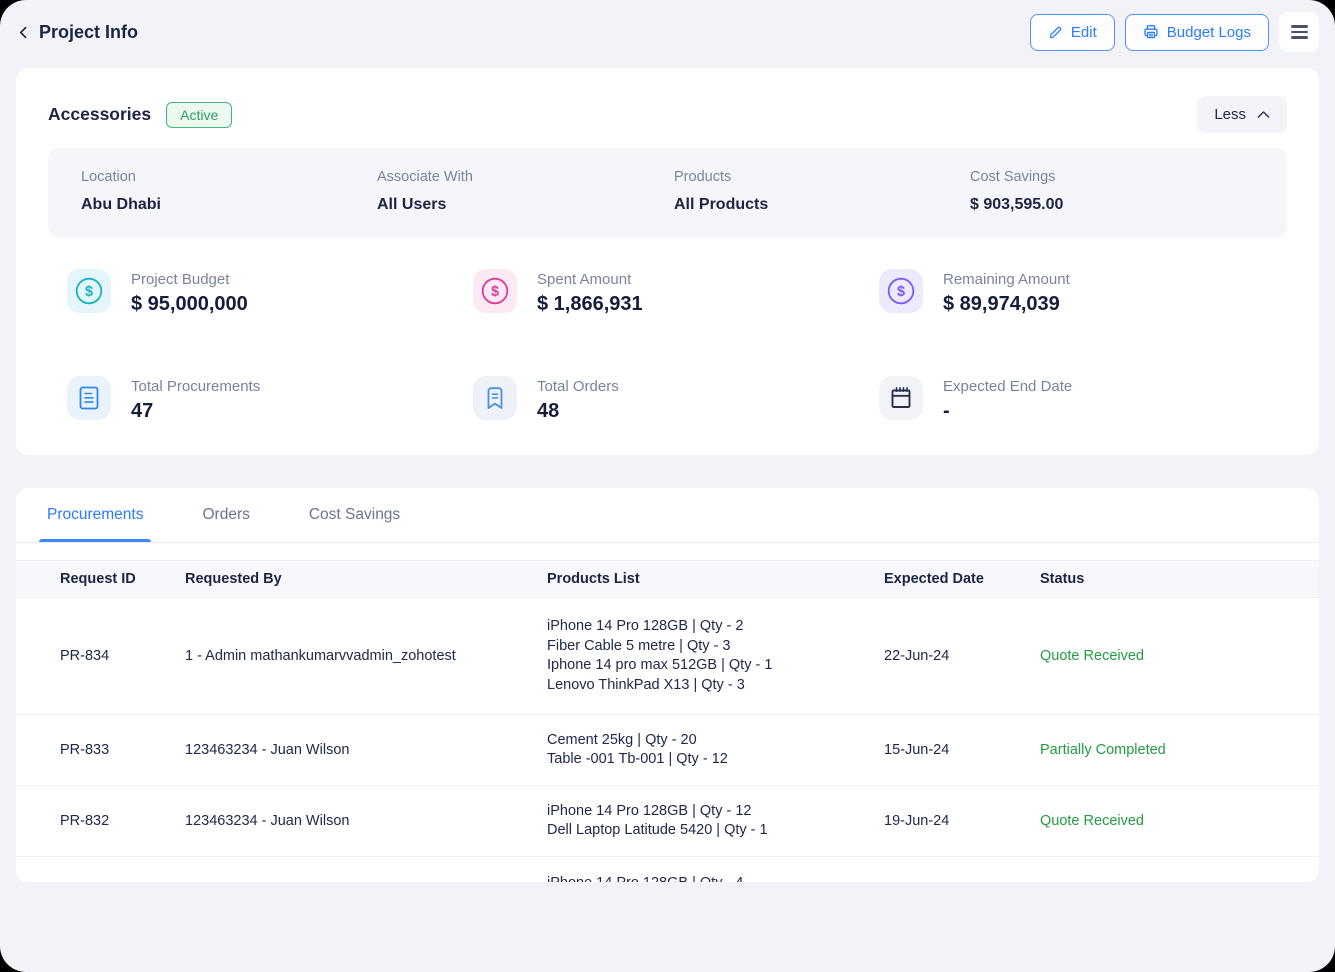 The height and width of the screenshot is (972, 1335). What do you see at coordinates (354, 514) in the screenshot?
I see `tab-cost-savings: Cost Savings` at bounding box center [354, 514].